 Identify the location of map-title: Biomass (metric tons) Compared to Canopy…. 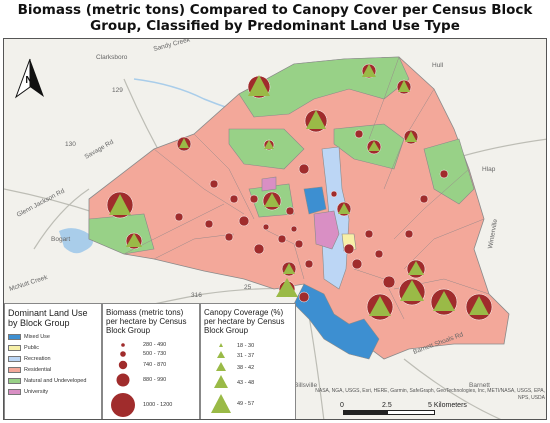
(275, 18).